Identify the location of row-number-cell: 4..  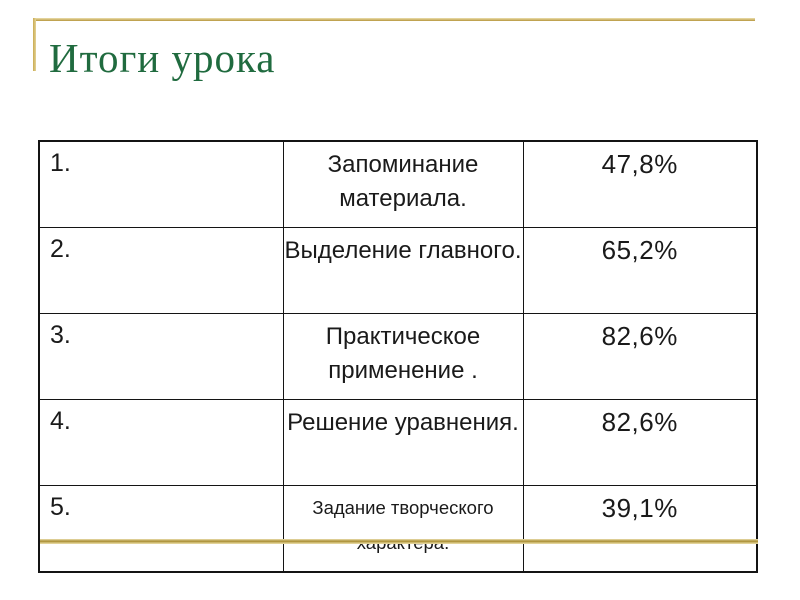
(161, 442).